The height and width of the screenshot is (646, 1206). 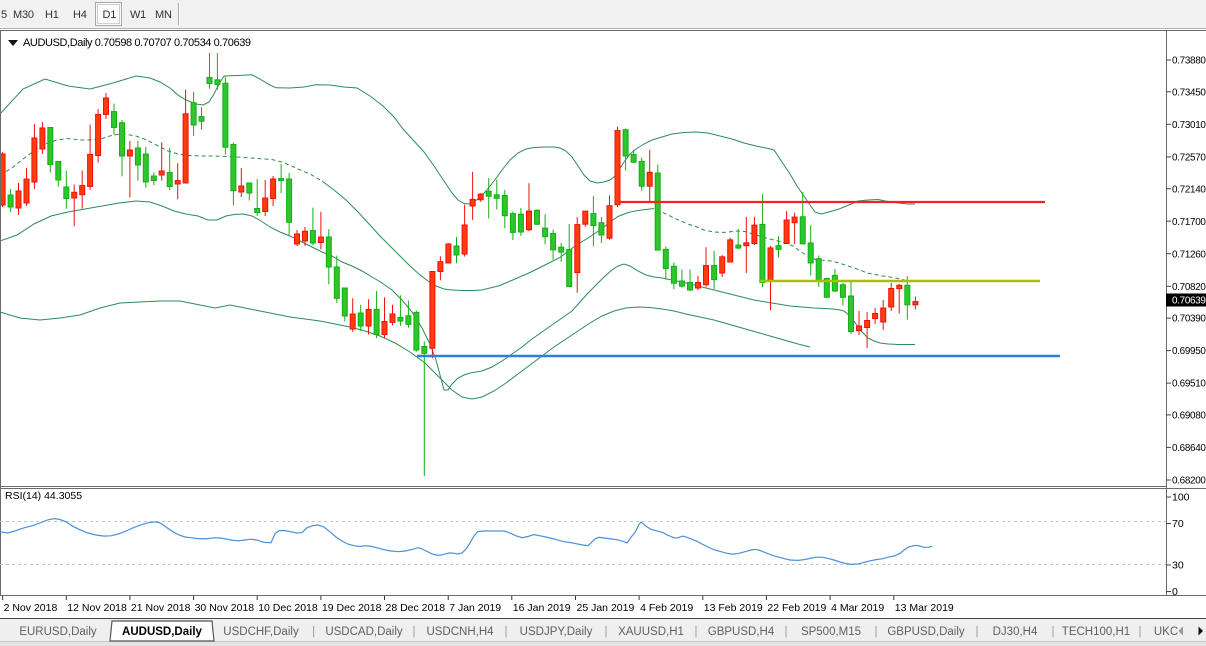 What do you see at coordinates (1189, 189) in the screenshot?
I see `svg-text: 0.72140` at bounding box center [1189, 189].